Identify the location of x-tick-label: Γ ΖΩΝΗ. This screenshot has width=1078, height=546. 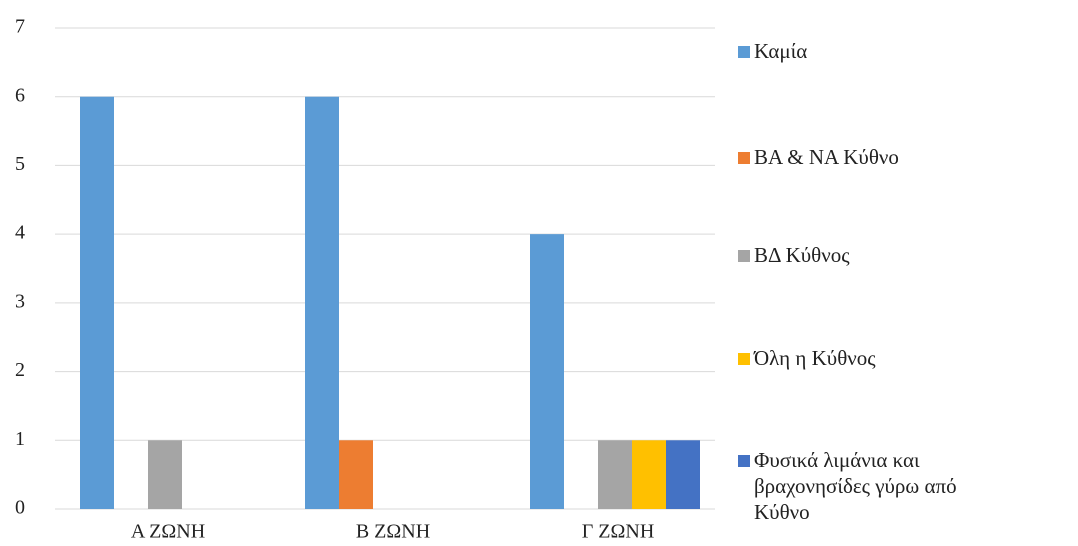
(618, 532).